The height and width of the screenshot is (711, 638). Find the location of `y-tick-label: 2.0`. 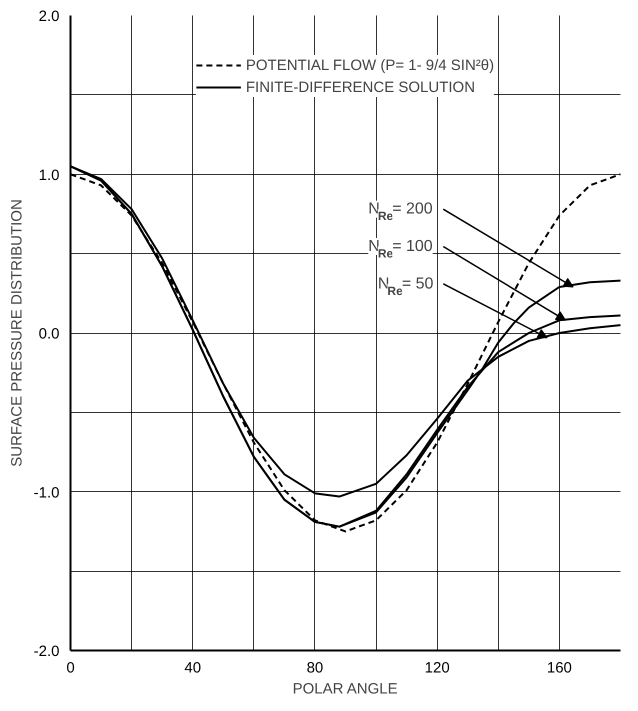

y-tick-label: 2.0 is located at coordinates (49, 16).